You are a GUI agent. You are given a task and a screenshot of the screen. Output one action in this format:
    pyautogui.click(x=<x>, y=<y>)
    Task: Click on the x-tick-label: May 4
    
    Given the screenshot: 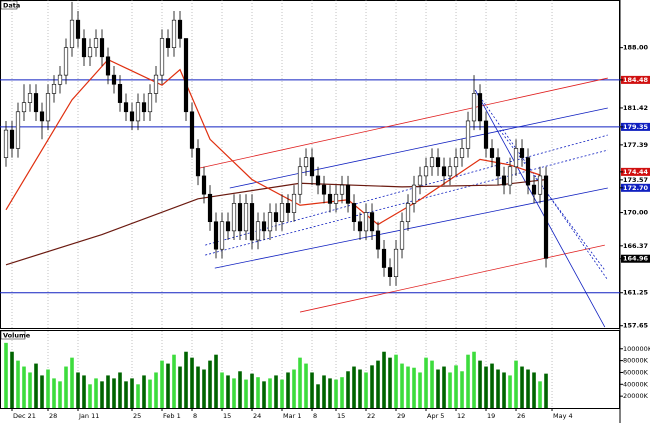 What is the action you would take?
    pyautogui.click(x=563, y=416)
    